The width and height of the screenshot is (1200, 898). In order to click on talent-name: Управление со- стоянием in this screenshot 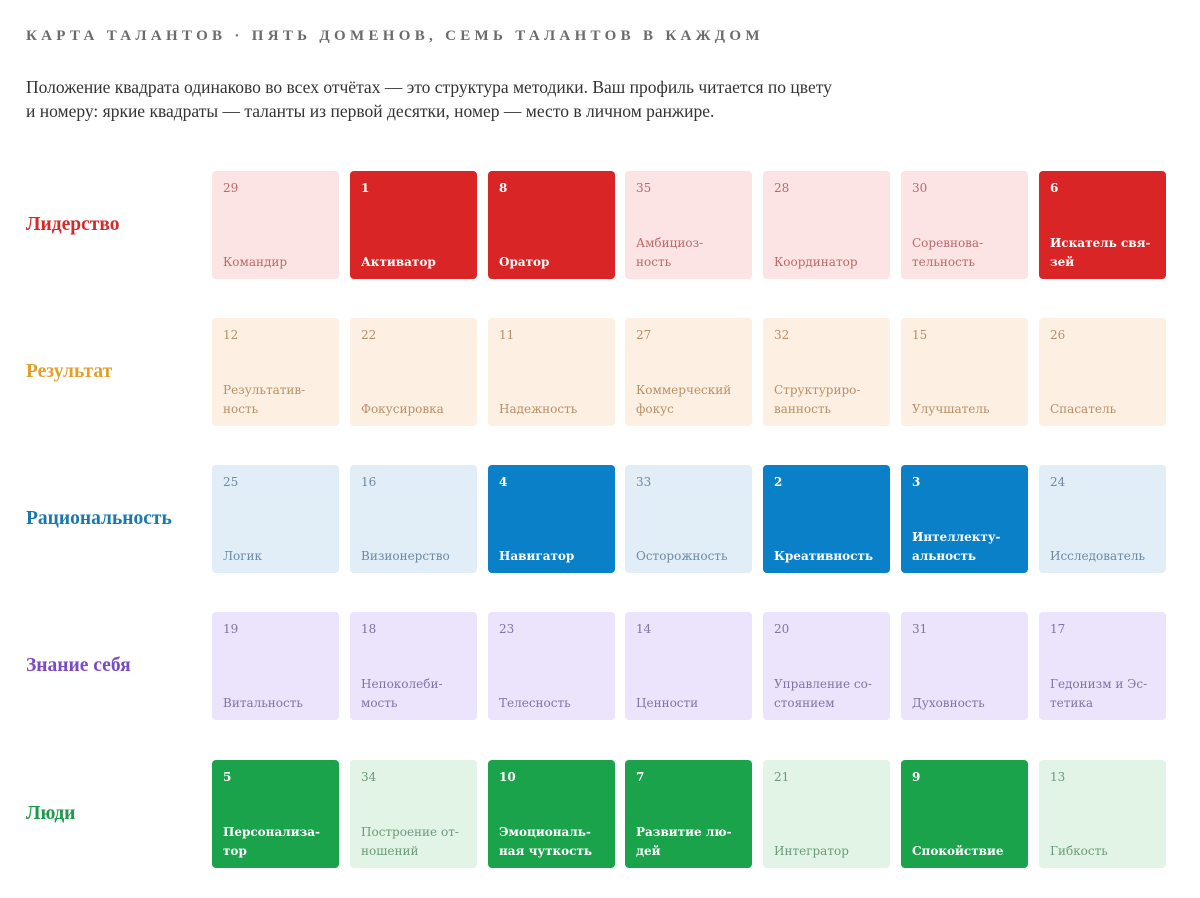, I will do `click(823, 693)`.